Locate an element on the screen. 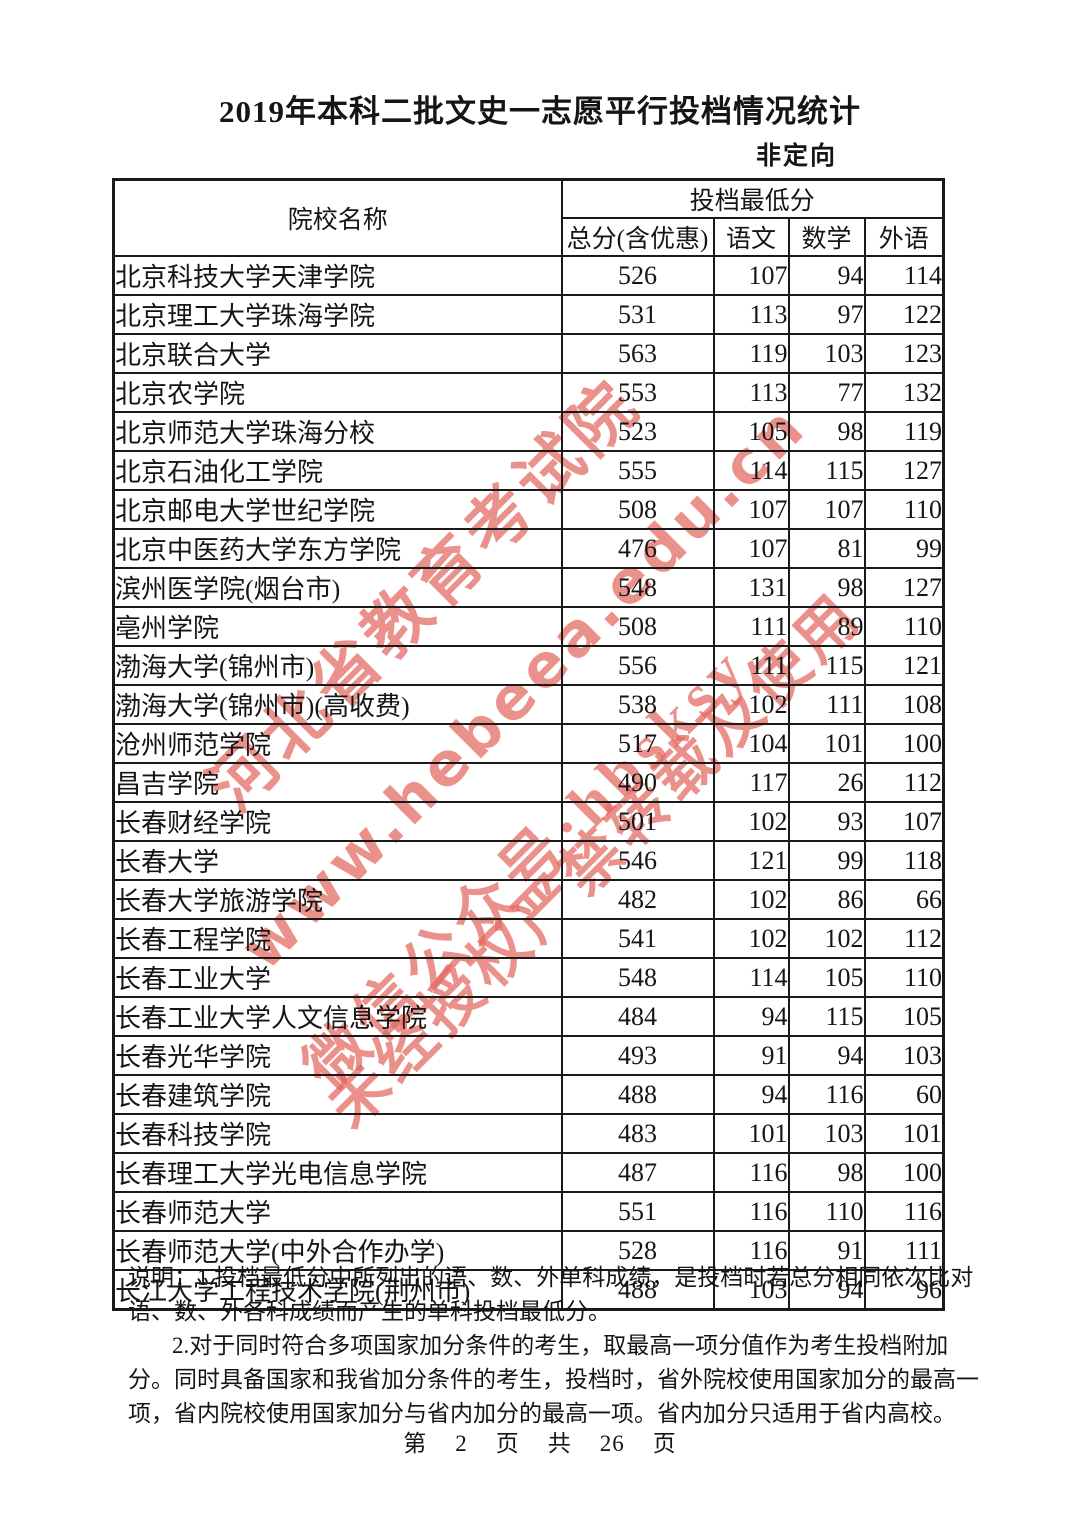  school-name-cell: 沧州师范学院 is located at coordinates (337, 743).